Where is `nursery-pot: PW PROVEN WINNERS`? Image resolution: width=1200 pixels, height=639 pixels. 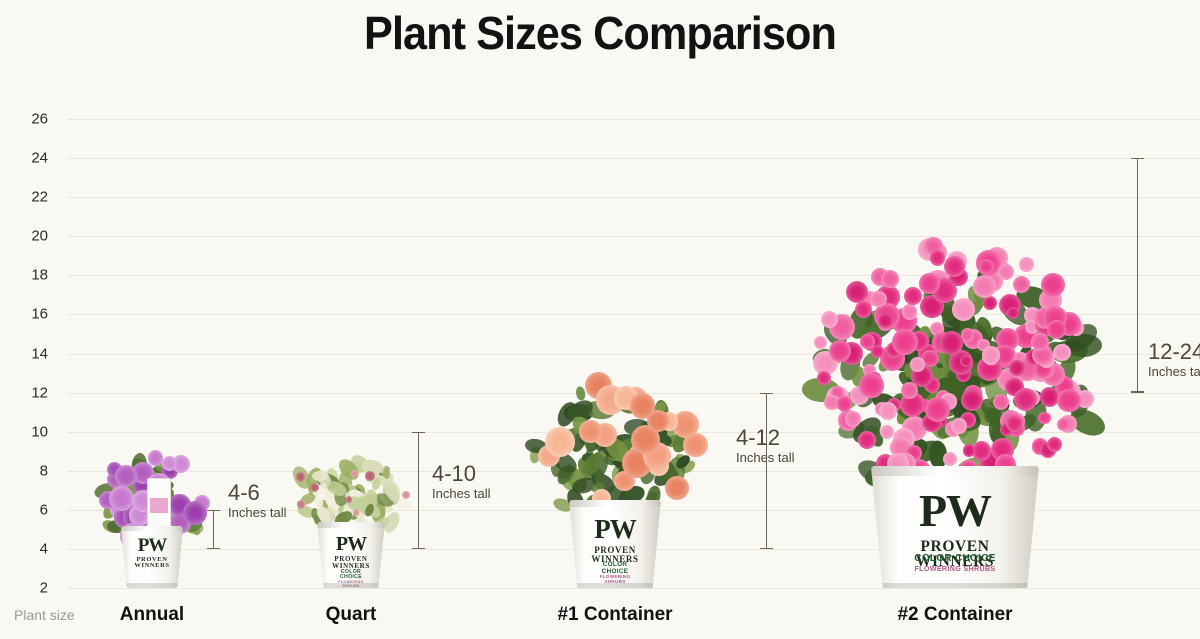 nursery-pot: PW PROVEN WINNERS is located at coordinates (152, 557).